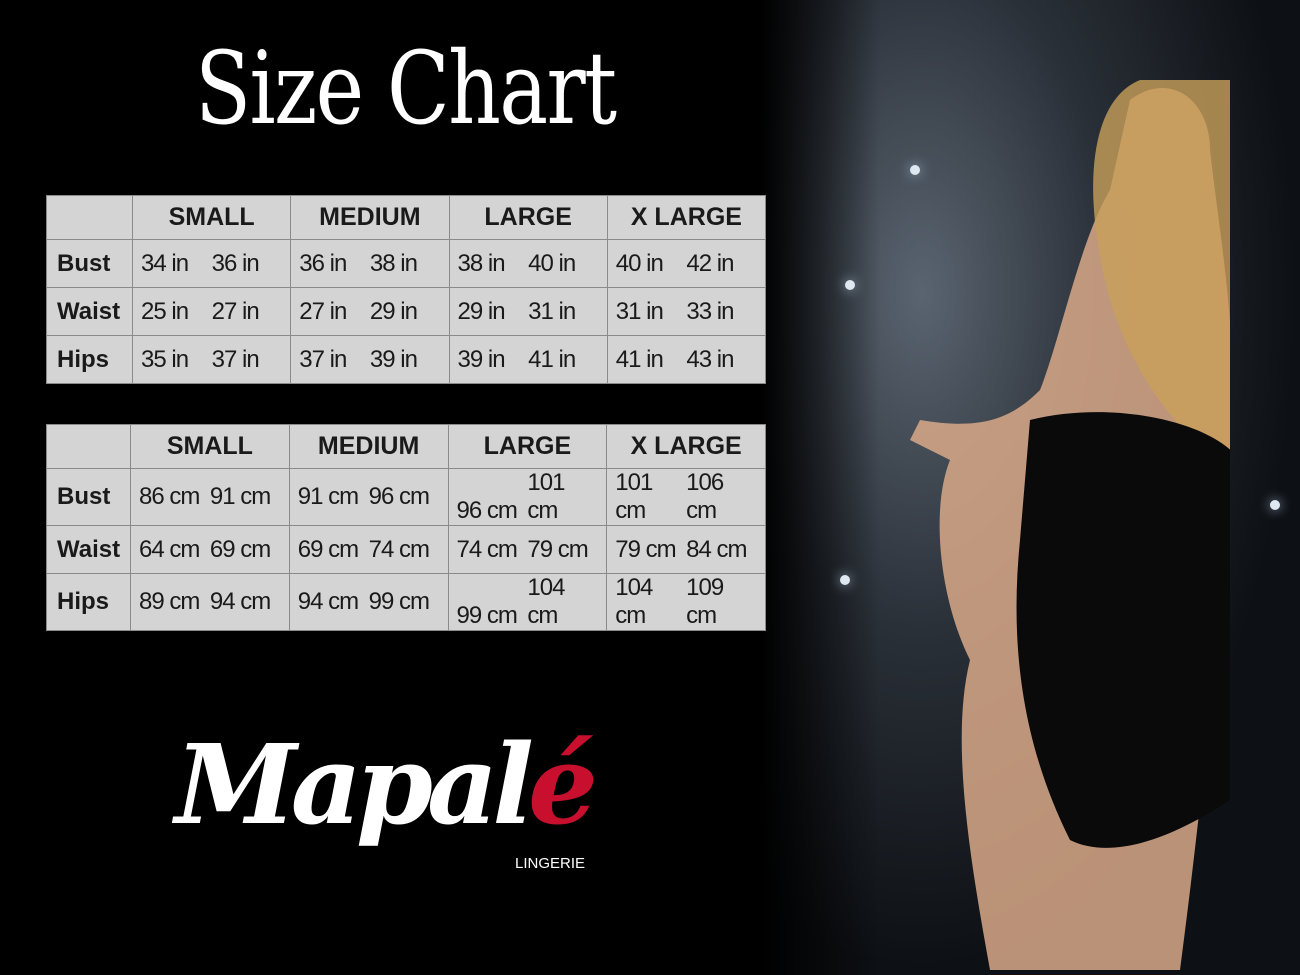  I want to click on max-value: 104 cm, so click(546, 601).